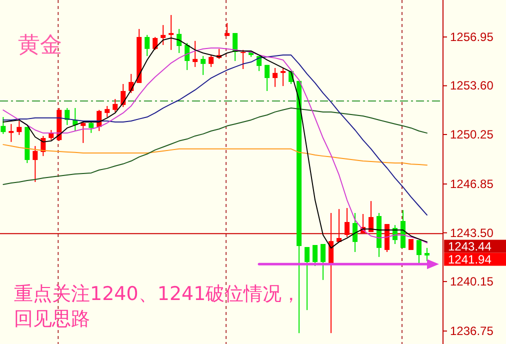 This screenshot has height=344, width=506. What do you see at coordinates (472, 184) in the screenshot?
I see `y-tick-label: 1246.85` at bounding box center [472, 184].